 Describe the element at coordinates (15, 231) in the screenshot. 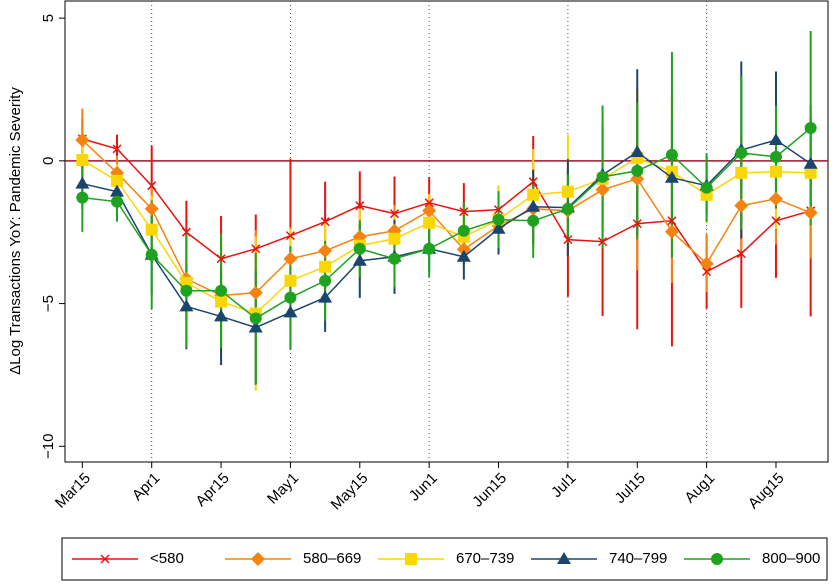

I see `y-axis-title: ΔLog Transactions YoY: Pandemic Severity` at that location.